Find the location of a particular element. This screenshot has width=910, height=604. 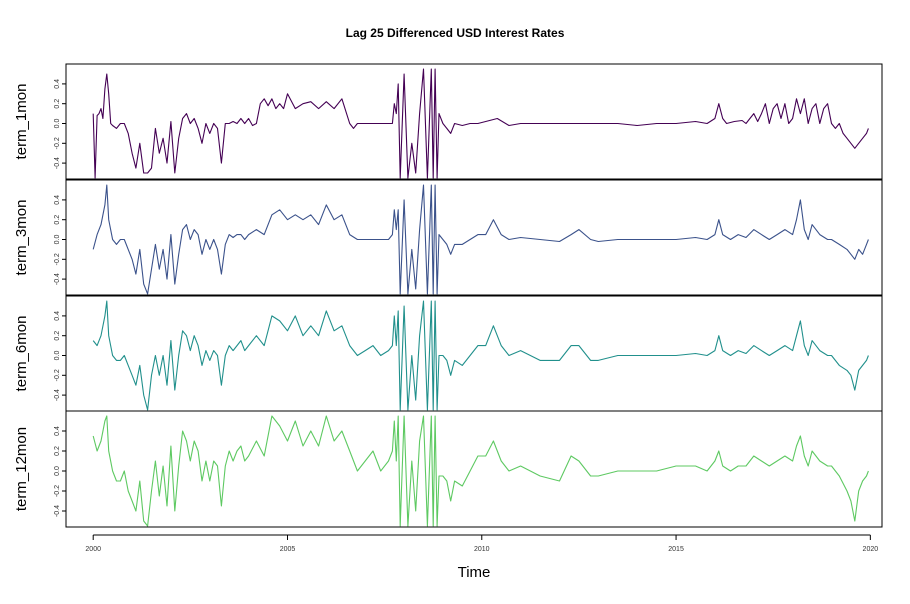

x-tick-label: 2010 is located at coordinates (482, 549).